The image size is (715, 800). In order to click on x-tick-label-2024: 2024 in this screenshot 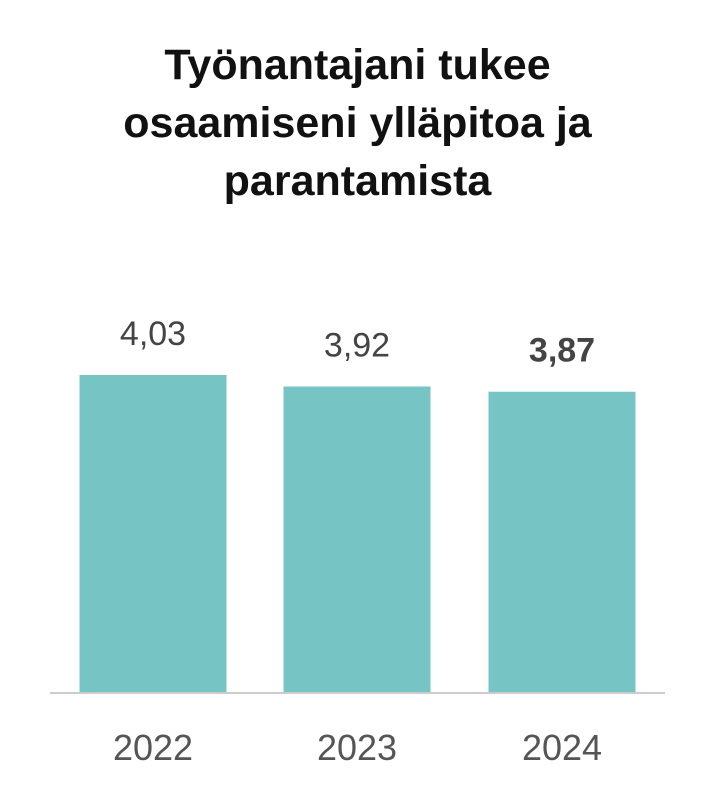, I will do `click(562, 747)`.